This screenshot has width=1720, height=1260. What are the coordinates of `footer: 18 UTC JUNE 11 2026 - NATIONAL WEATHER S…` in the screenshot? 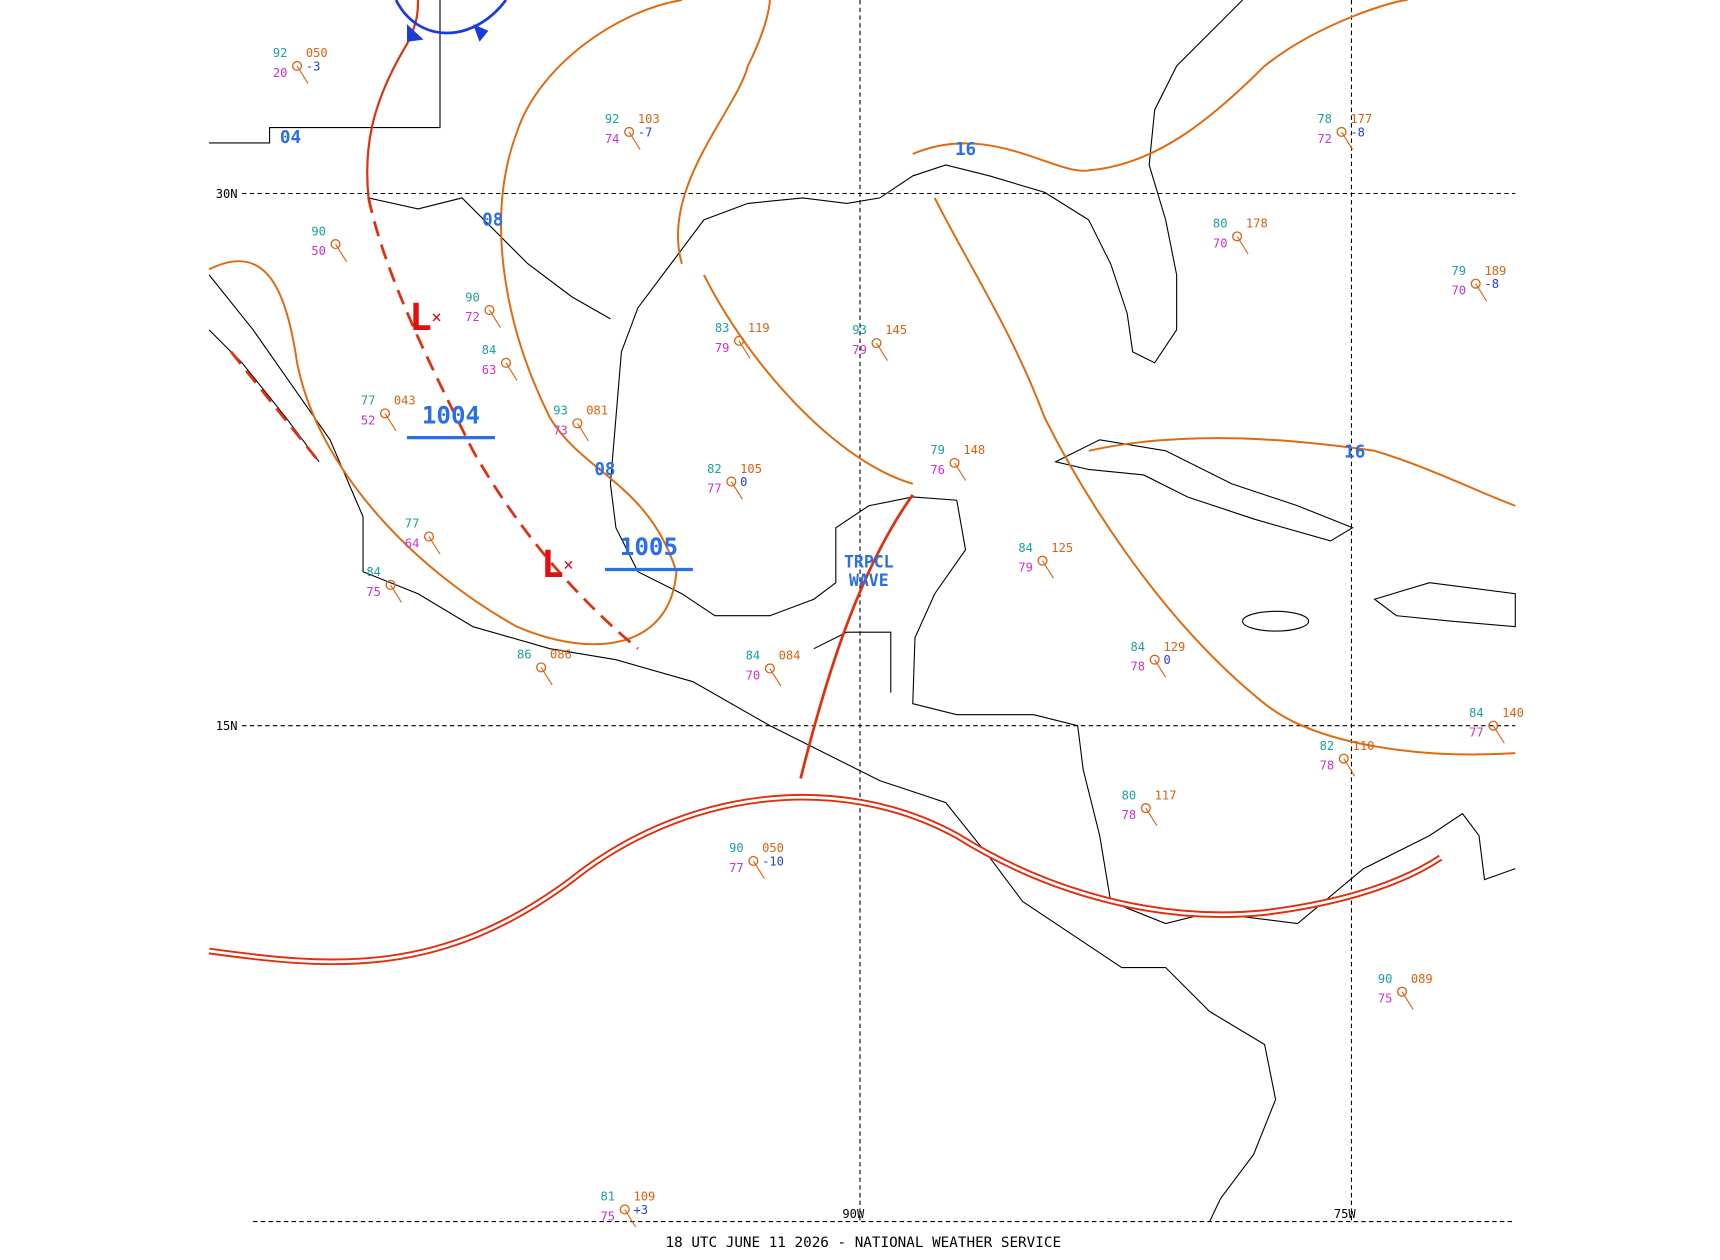 It's located at (864, 1243).